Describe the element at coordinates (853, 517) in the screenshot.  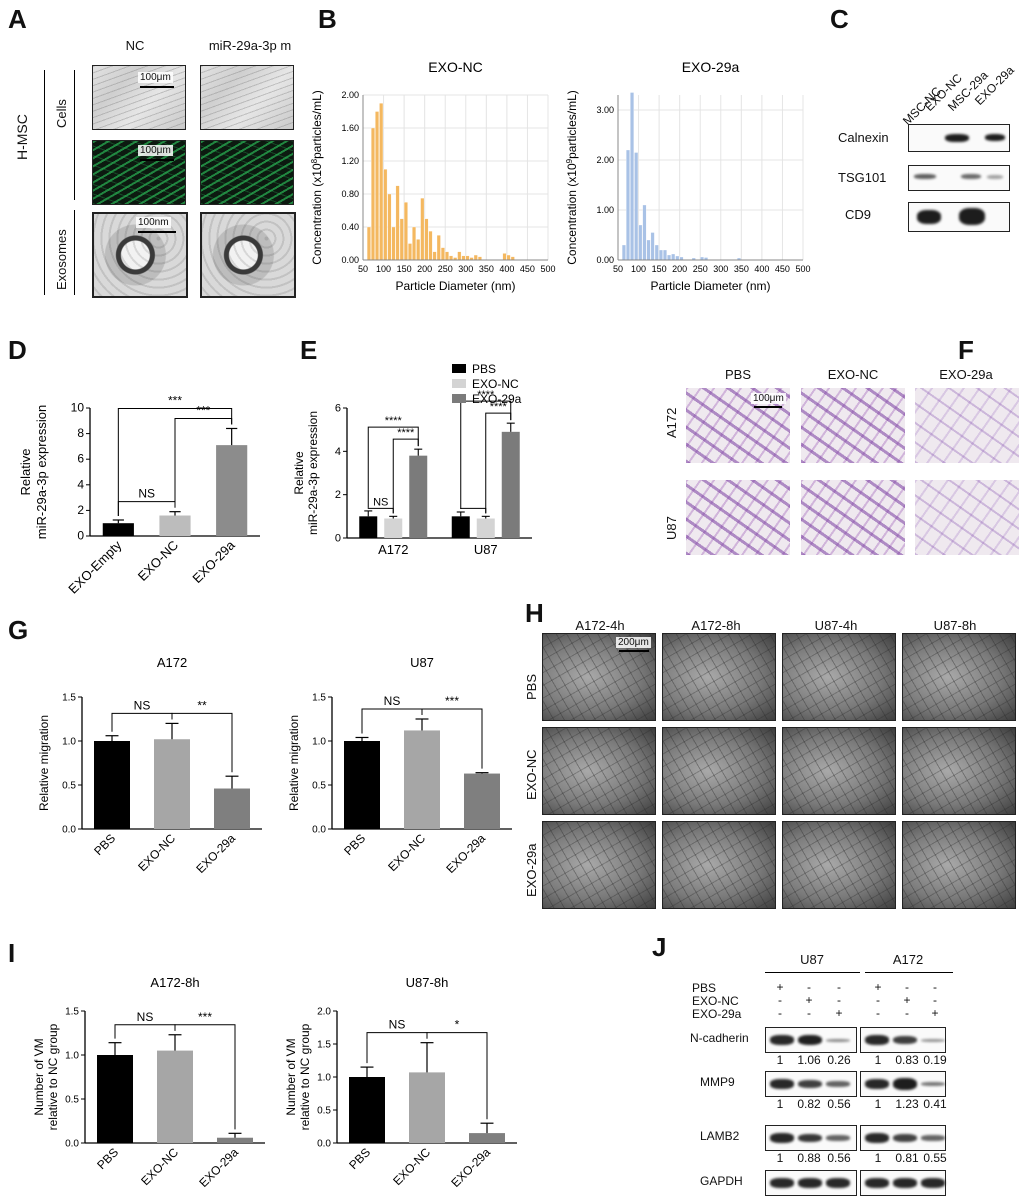
I see `transwell-u87-exo-nc` at that location.